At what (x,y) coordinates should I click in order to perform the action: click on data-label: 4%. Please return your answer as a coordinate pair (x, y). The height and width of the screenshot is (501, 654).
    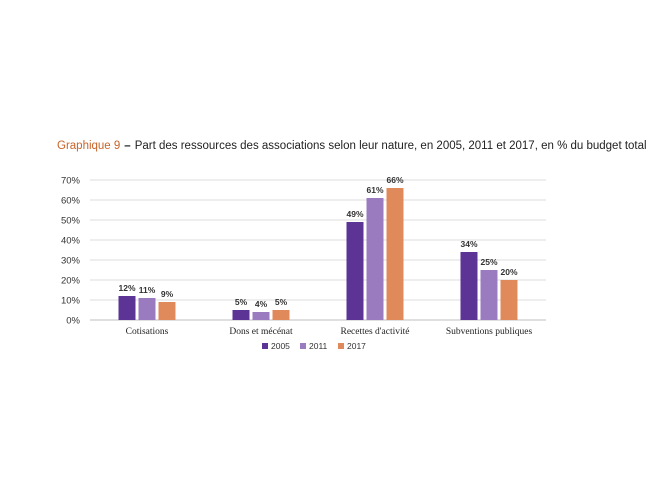
    Looking at the image, I should click on (261, 304).